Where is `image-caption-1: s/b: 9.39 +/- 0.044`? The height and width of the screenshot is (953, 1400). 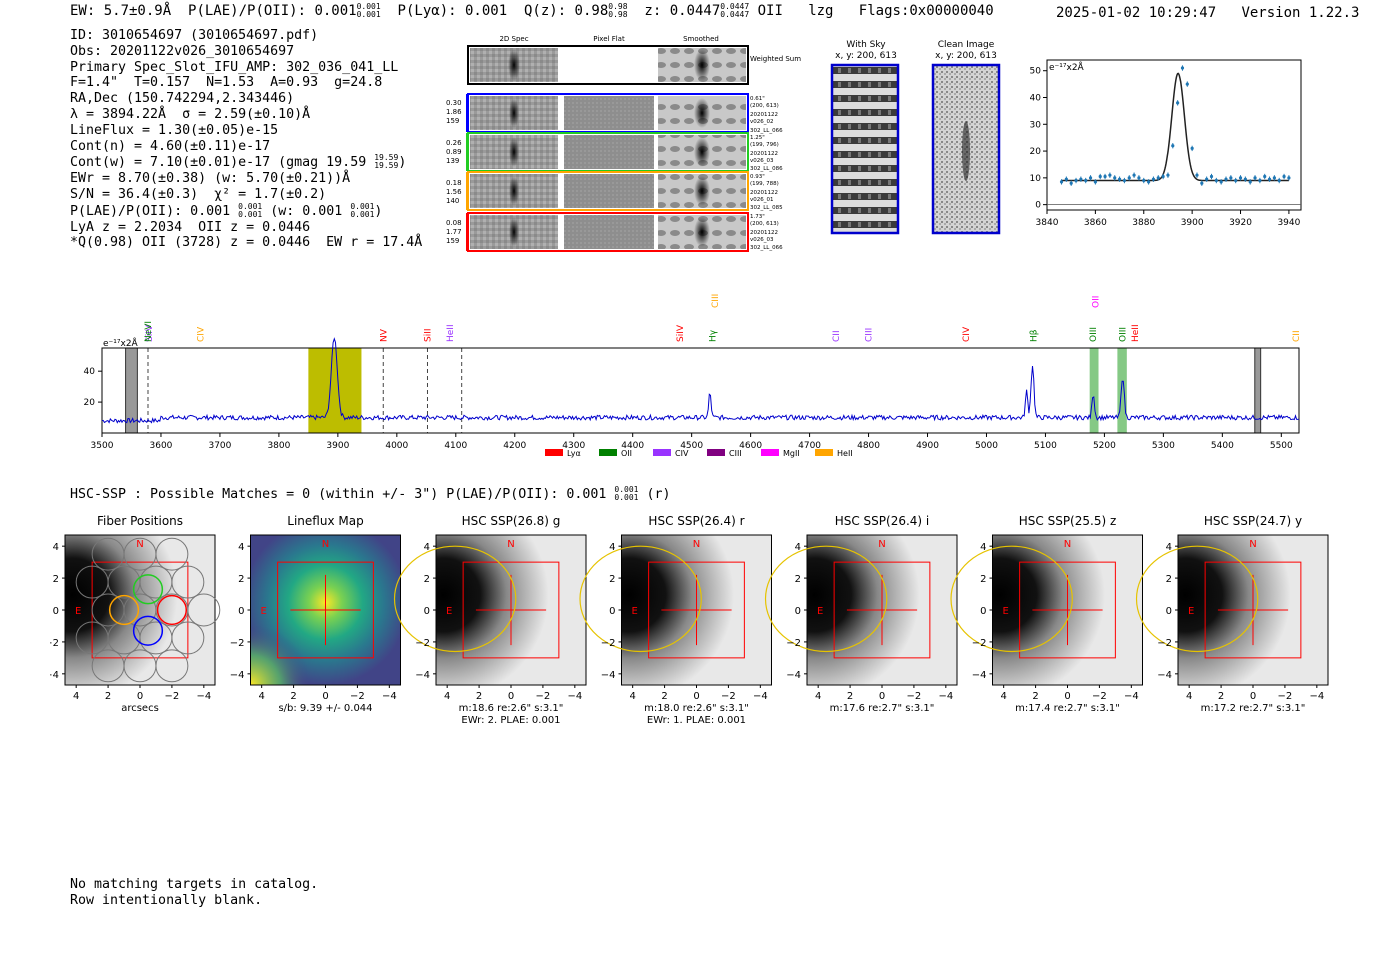 image-caption-1: s/b: 9.39 +/- 0.044 is located at coordinates (325, 708).